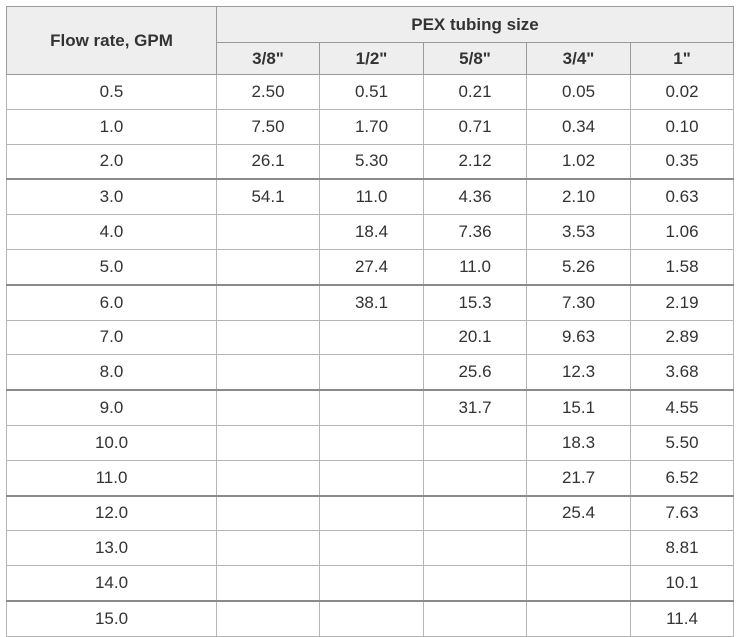  I want to click on table-row: 13.0 8.81, so click(370, 548).